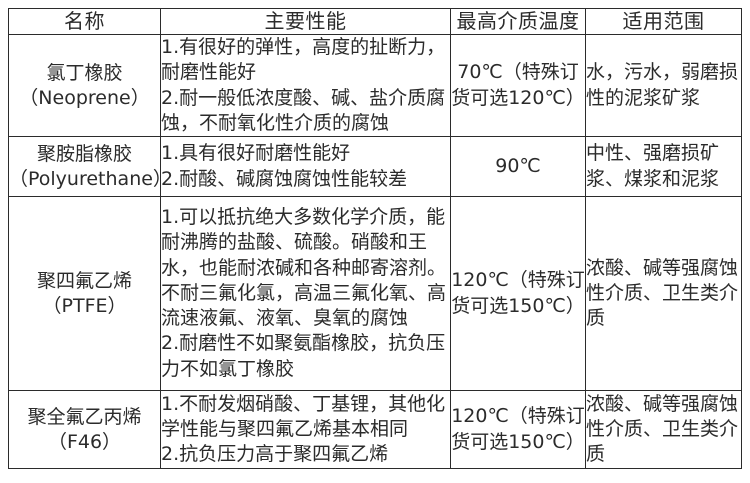 The image size is (750, 483). Describe the element at coordinates (305, 21) in the screenshot. I see `column-header-performance: 主要性能` at that location.